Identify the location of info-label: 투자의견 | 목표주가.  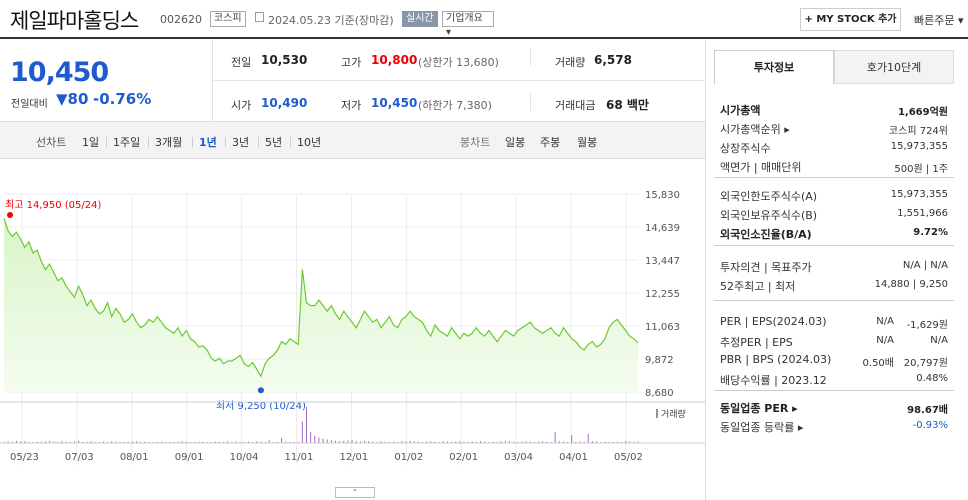
(766, 267).